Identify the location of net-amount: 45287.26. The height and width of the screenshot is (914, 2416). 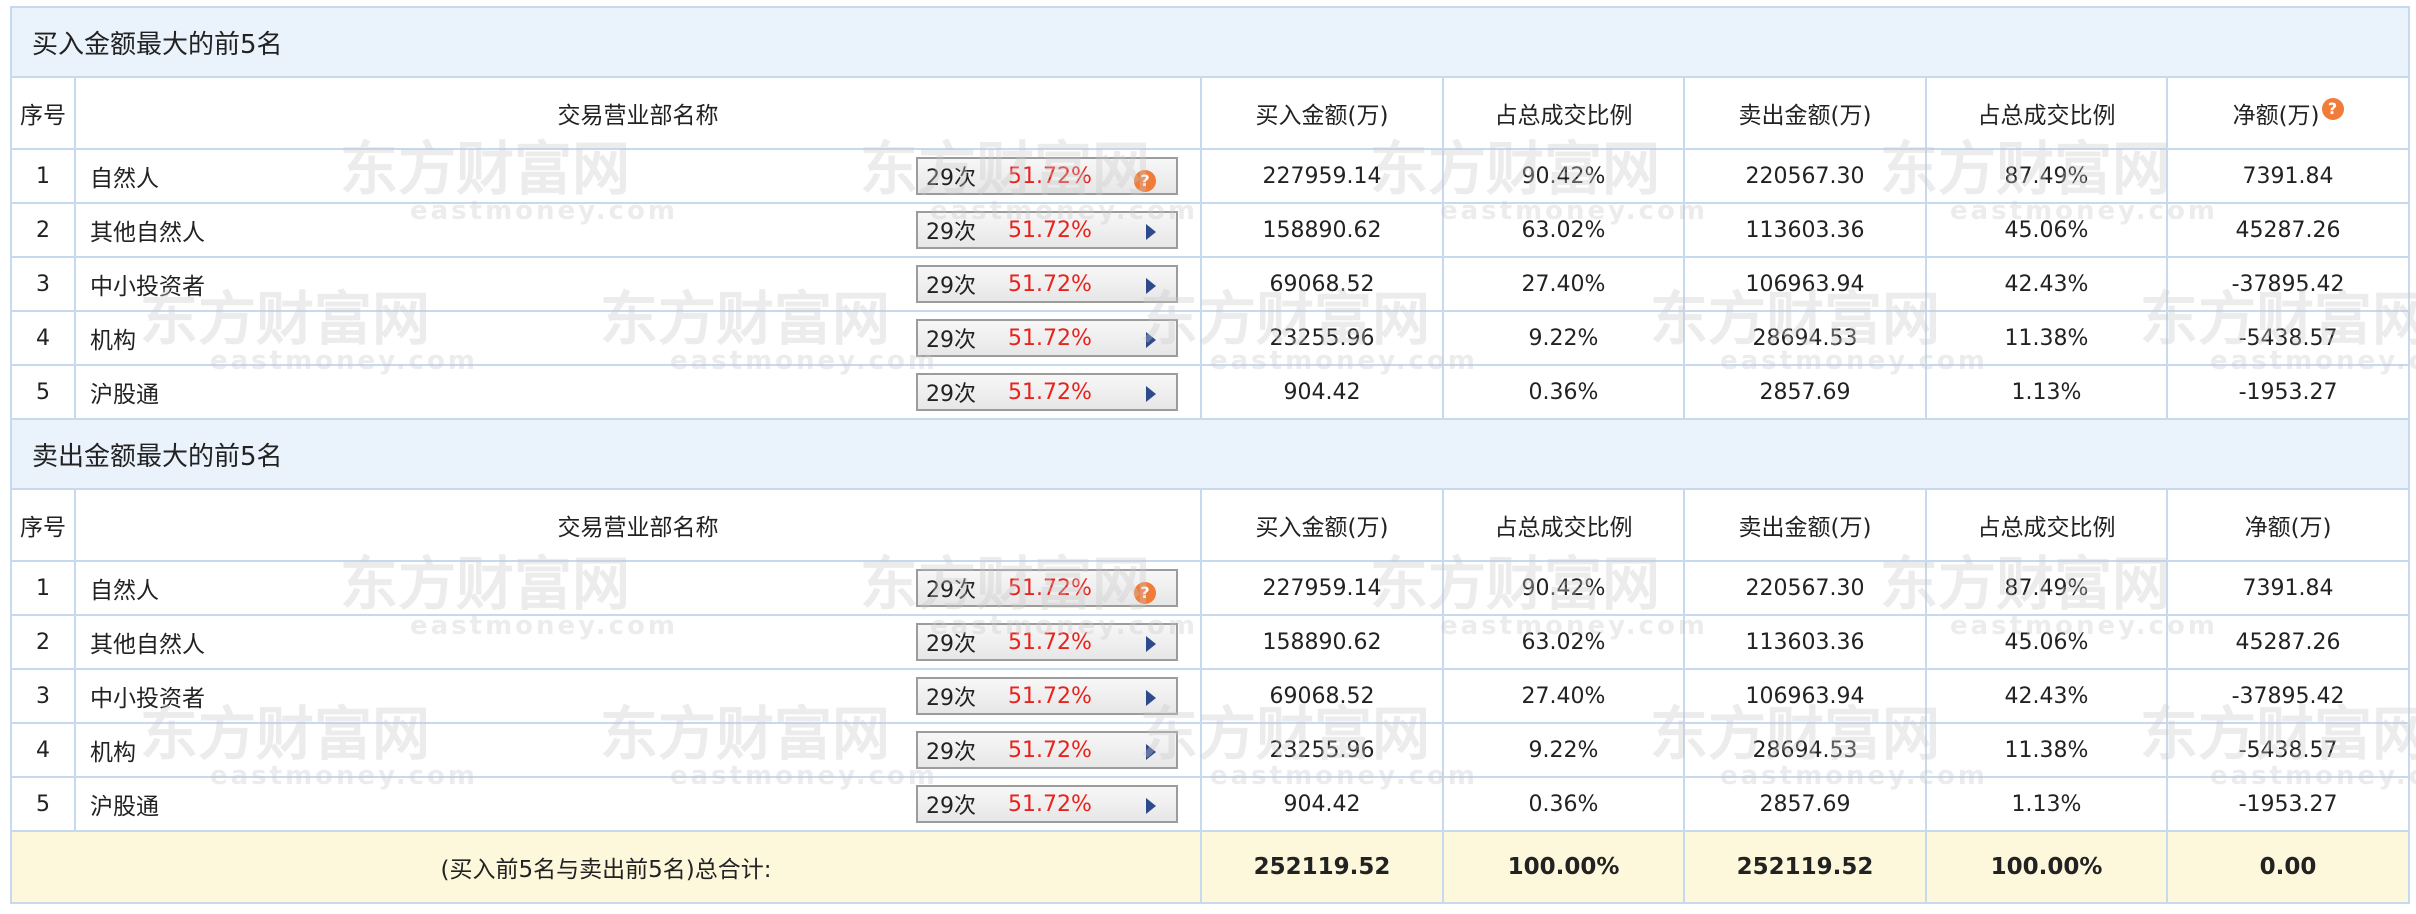
(2288, 642).